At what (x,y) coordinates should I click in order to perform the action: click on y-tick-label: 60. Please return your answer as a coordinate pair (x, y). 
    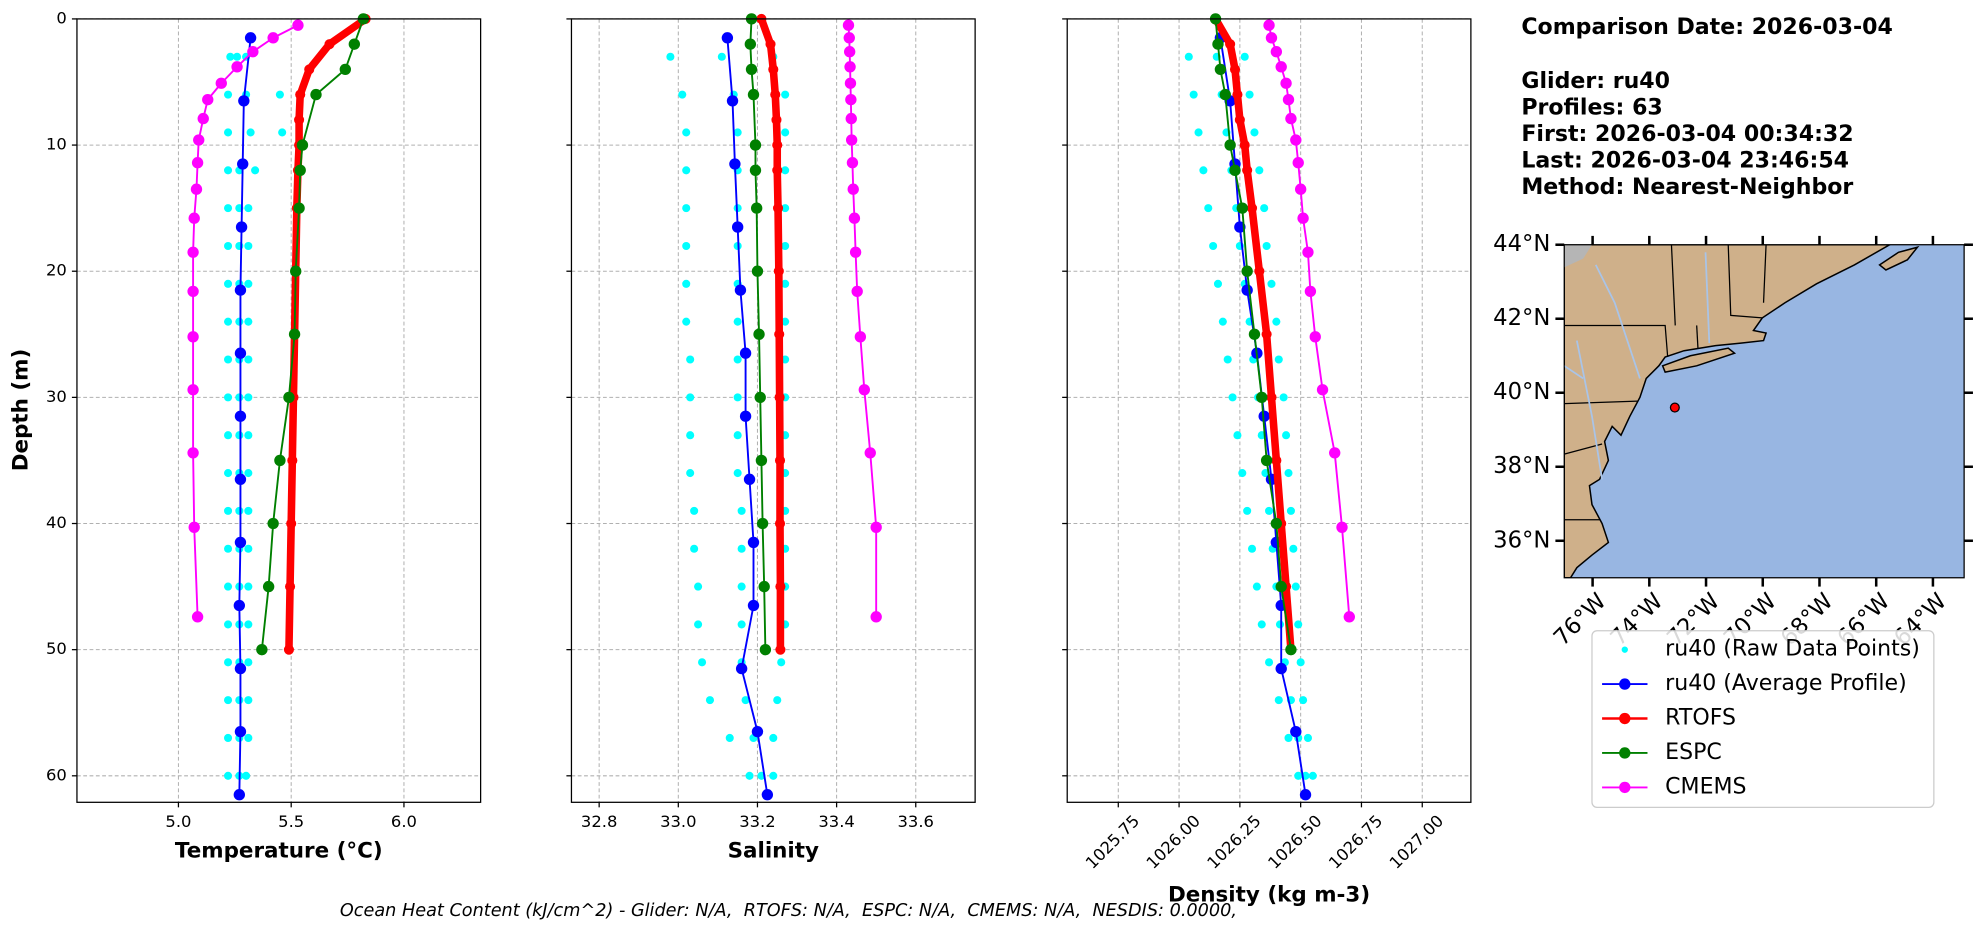
    Looking at the image, I should click on (56, 774).